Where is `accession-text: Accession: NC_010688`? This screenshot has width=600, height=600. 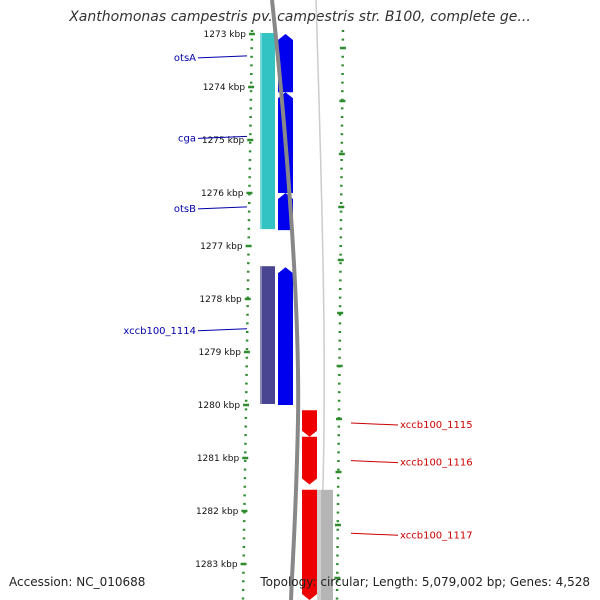 accession-text: Accession: NC_010688 is located at coordinates (77, 582).